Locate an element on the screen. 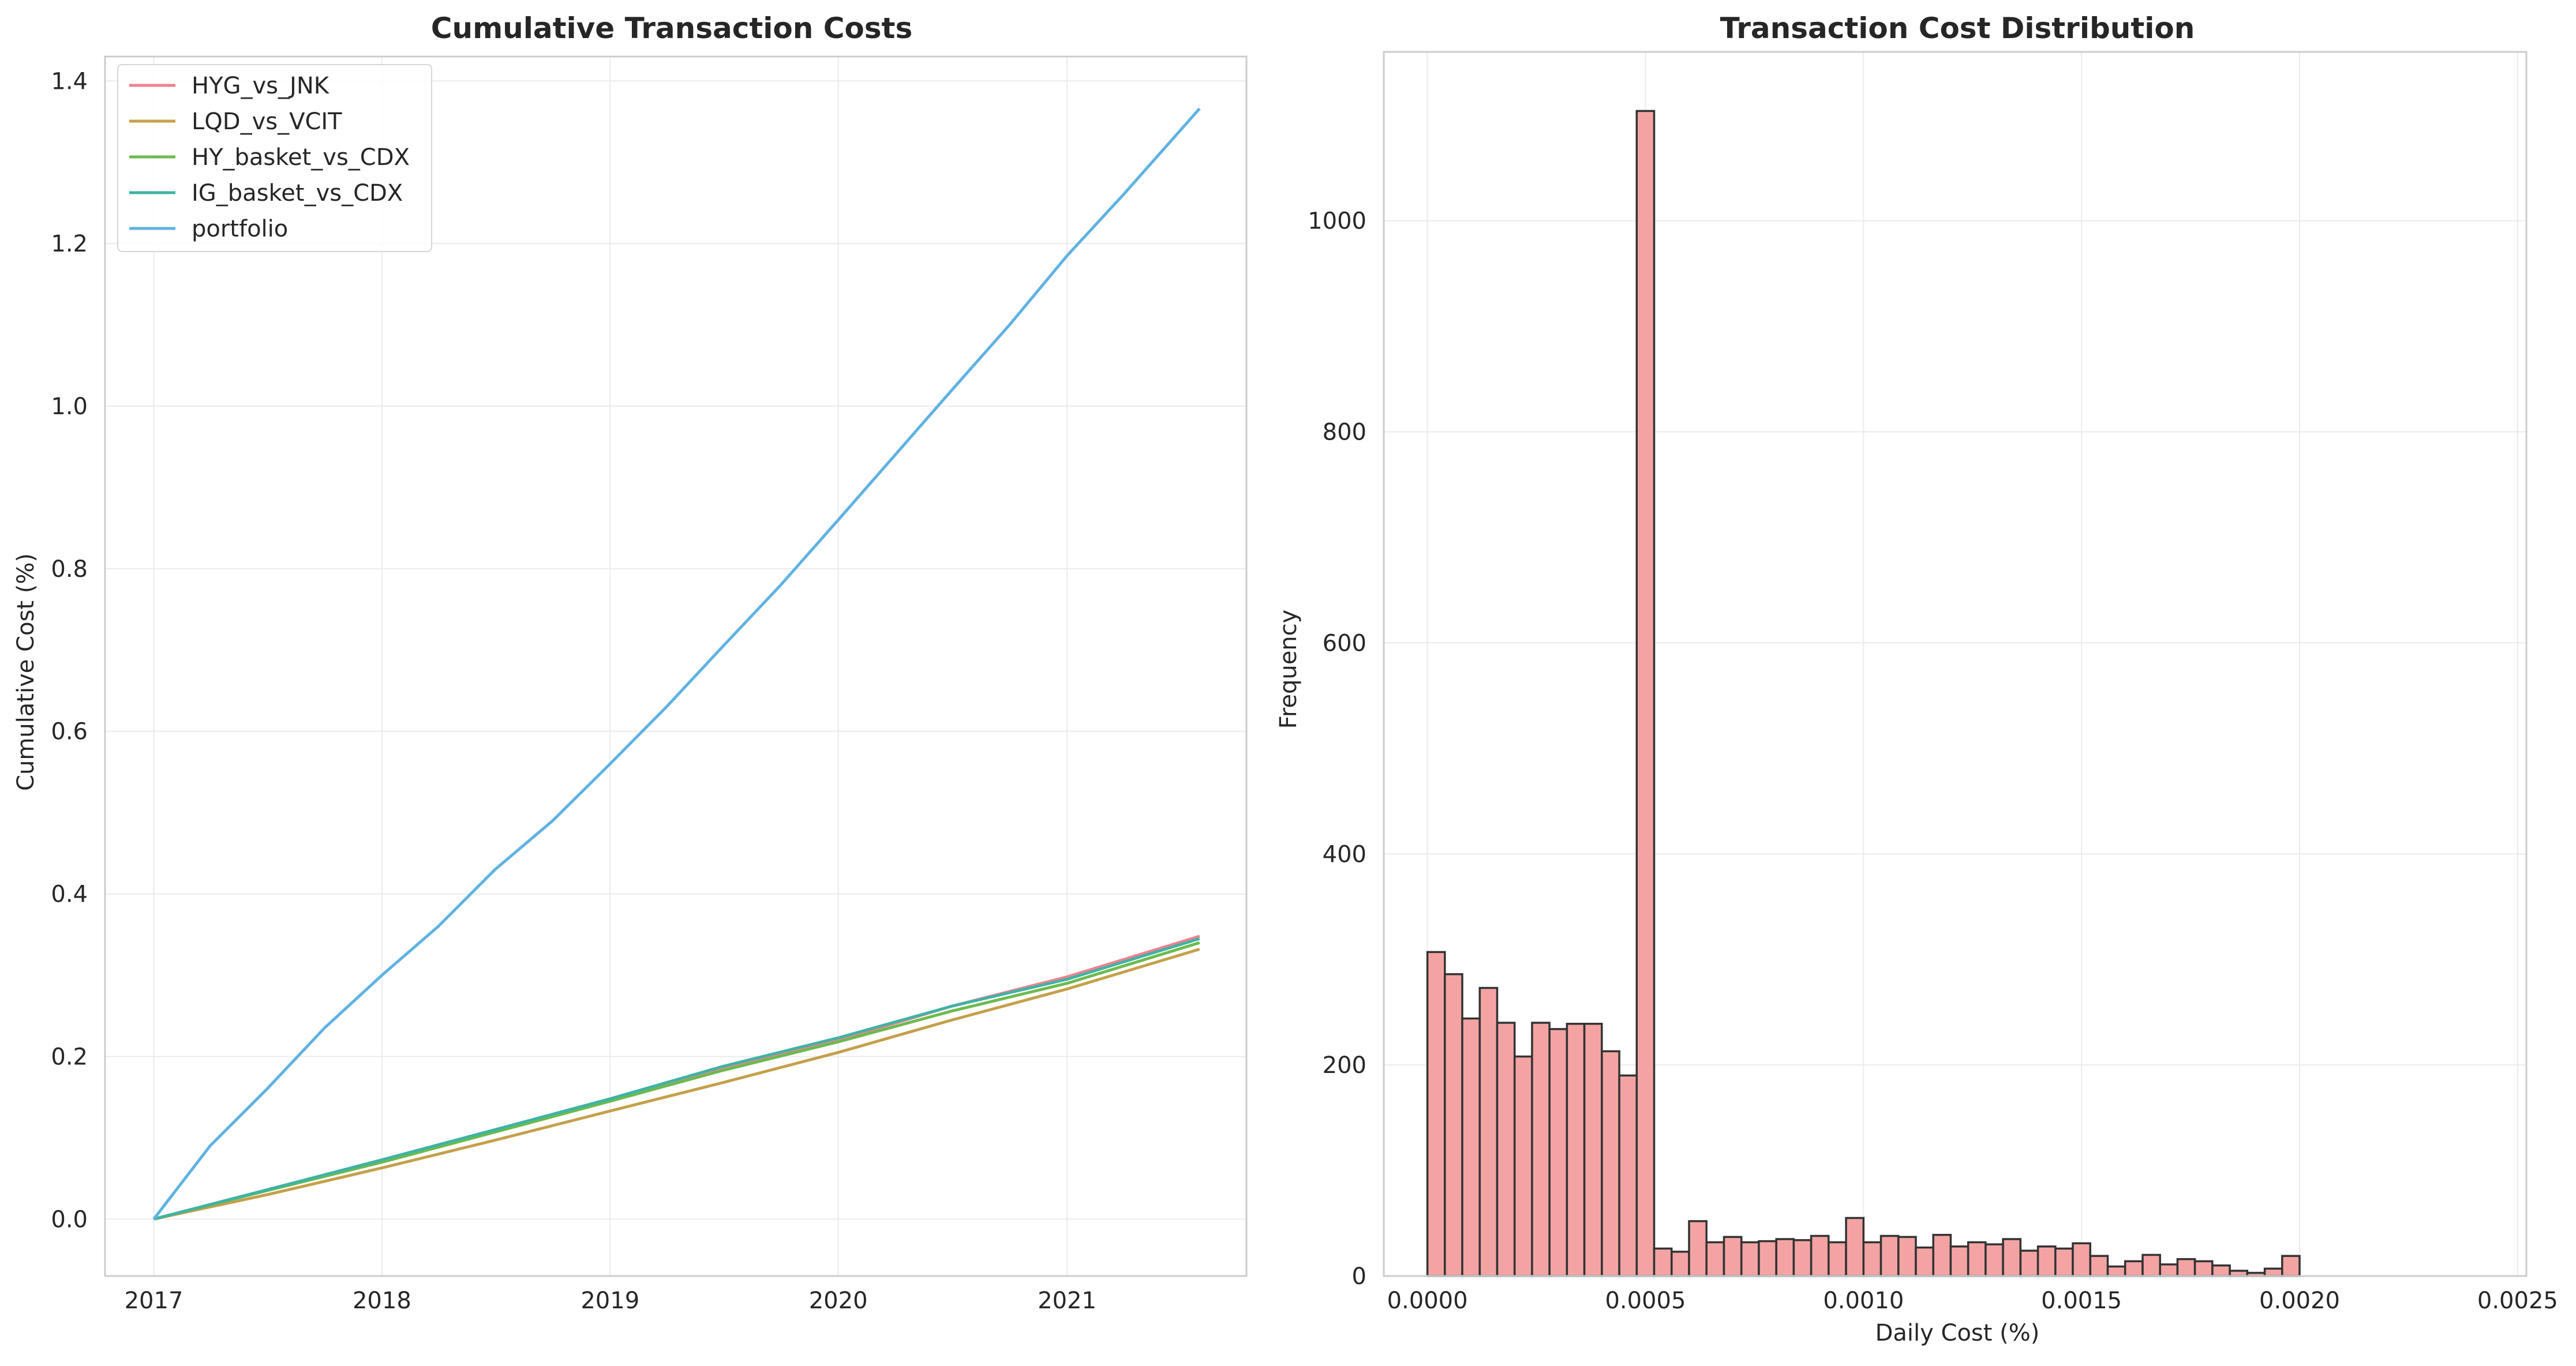  left-x-tick-label: 2018 is located at coordinates (382, 1301).